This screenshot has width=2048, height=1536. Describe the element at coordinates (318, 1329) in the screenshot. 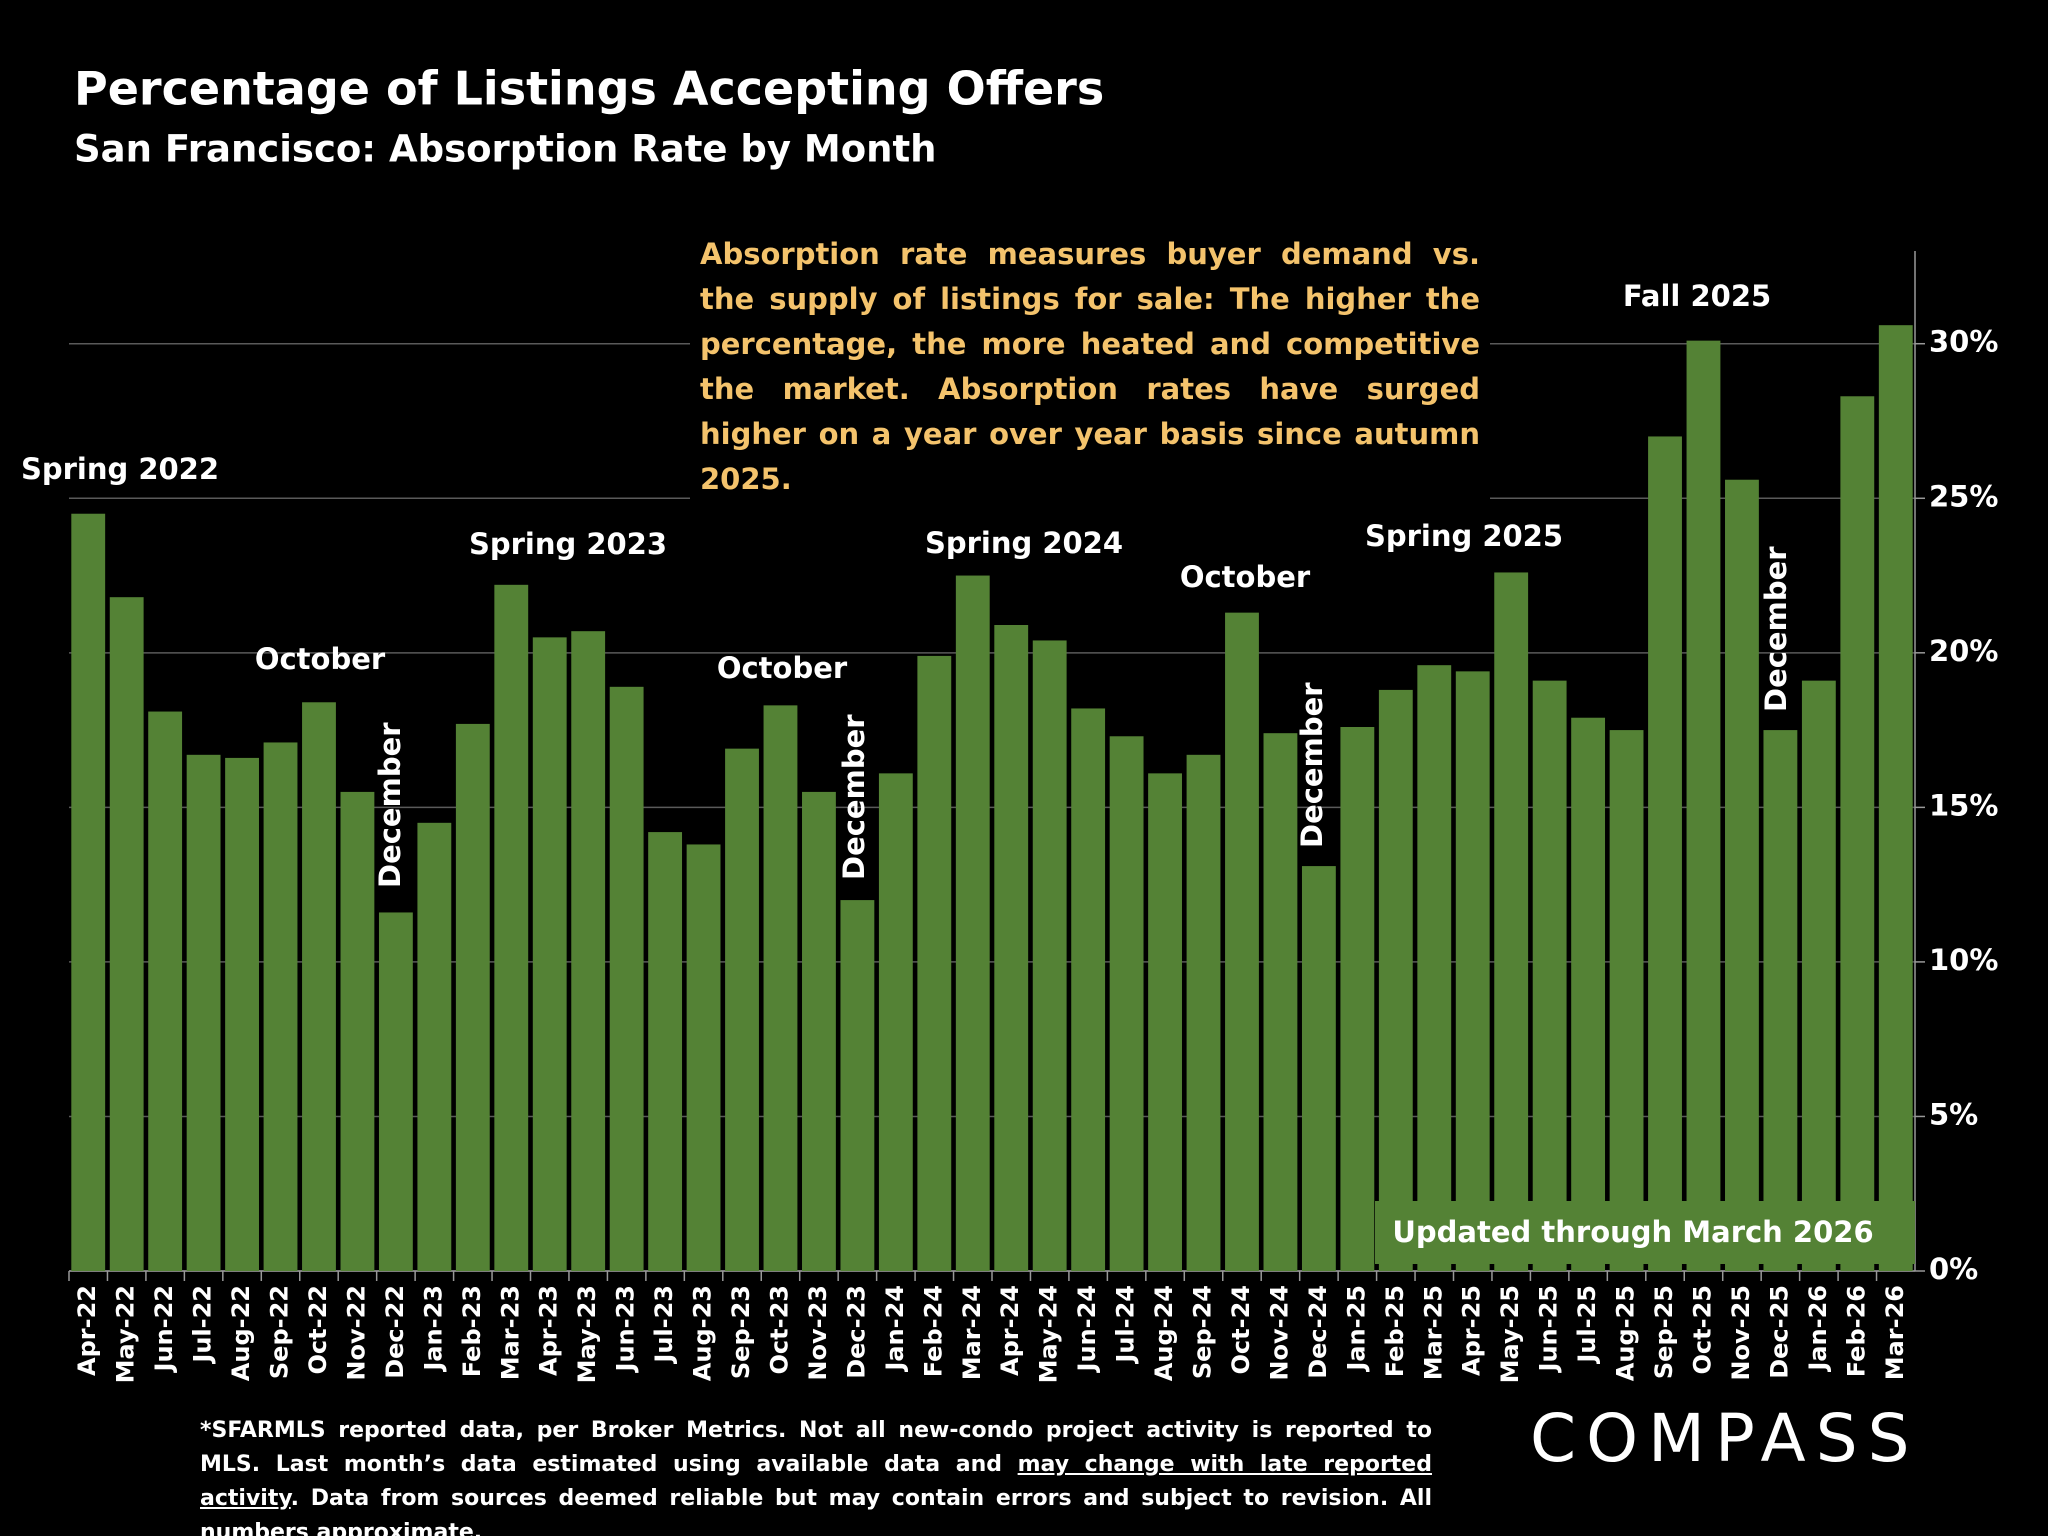

I see `x-tick-label: Oct-22` at that location.